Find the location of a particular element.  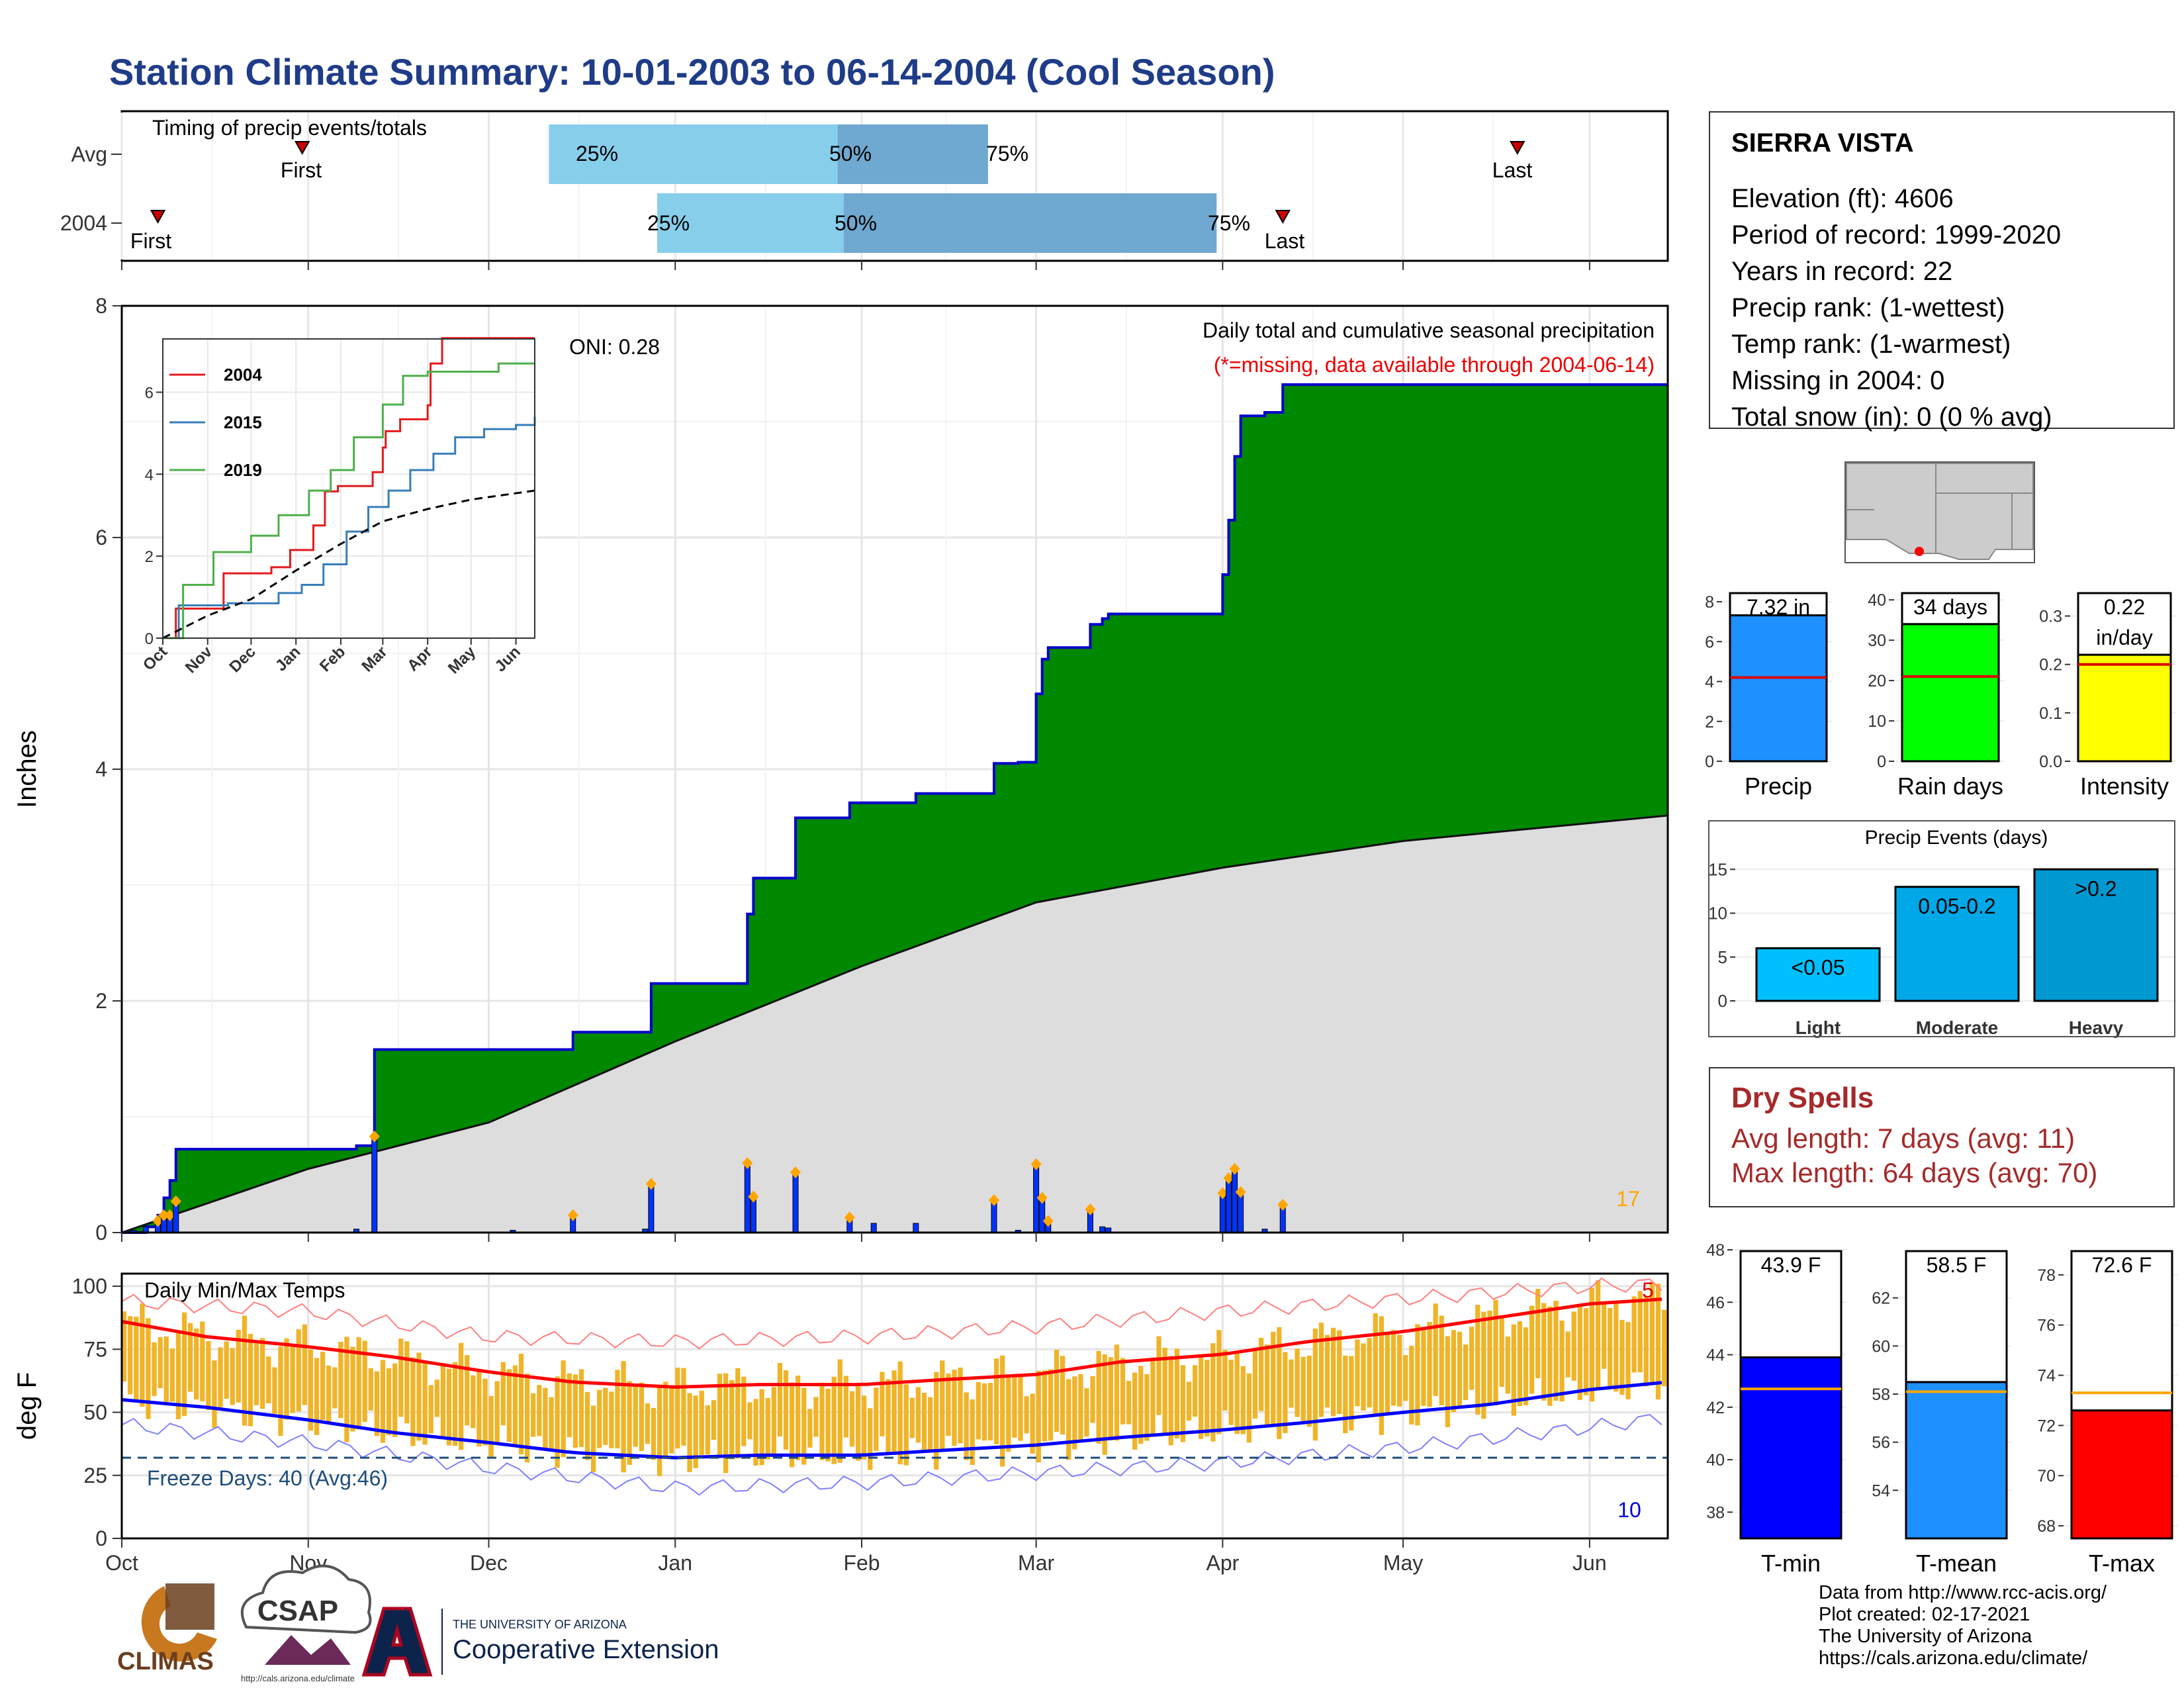

inset-ytick-label-3: 6 is located at coordinates (149, 393).